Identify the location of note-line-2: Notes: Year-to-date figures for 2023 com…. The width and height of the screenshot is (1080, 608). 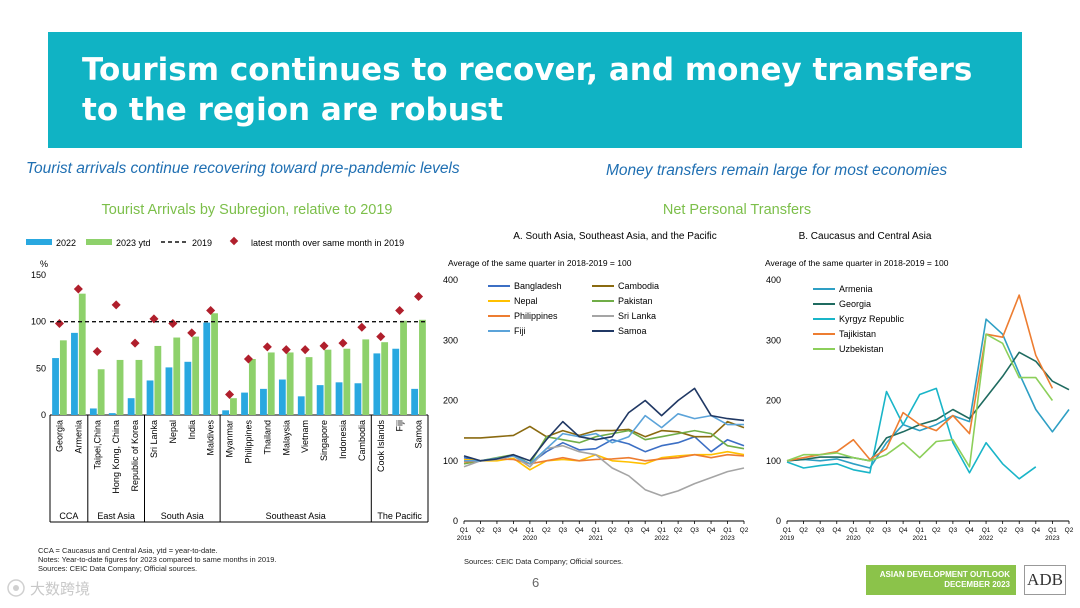
(157, 559).